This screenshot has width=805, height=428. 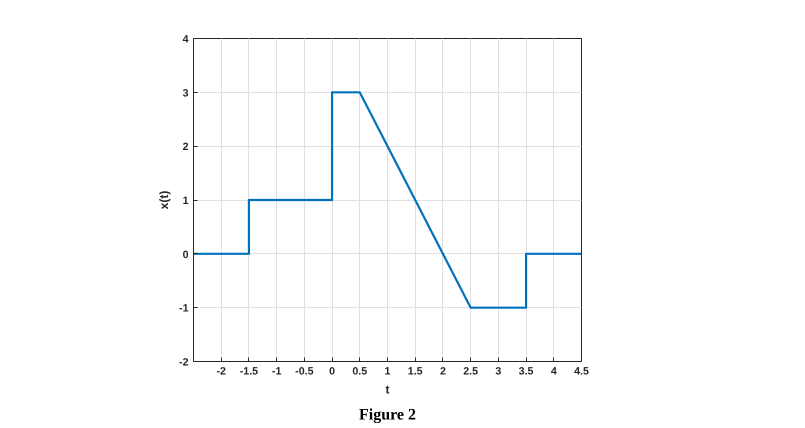 I want to click on y-tick-label: 2, so click(x=185, y=147).